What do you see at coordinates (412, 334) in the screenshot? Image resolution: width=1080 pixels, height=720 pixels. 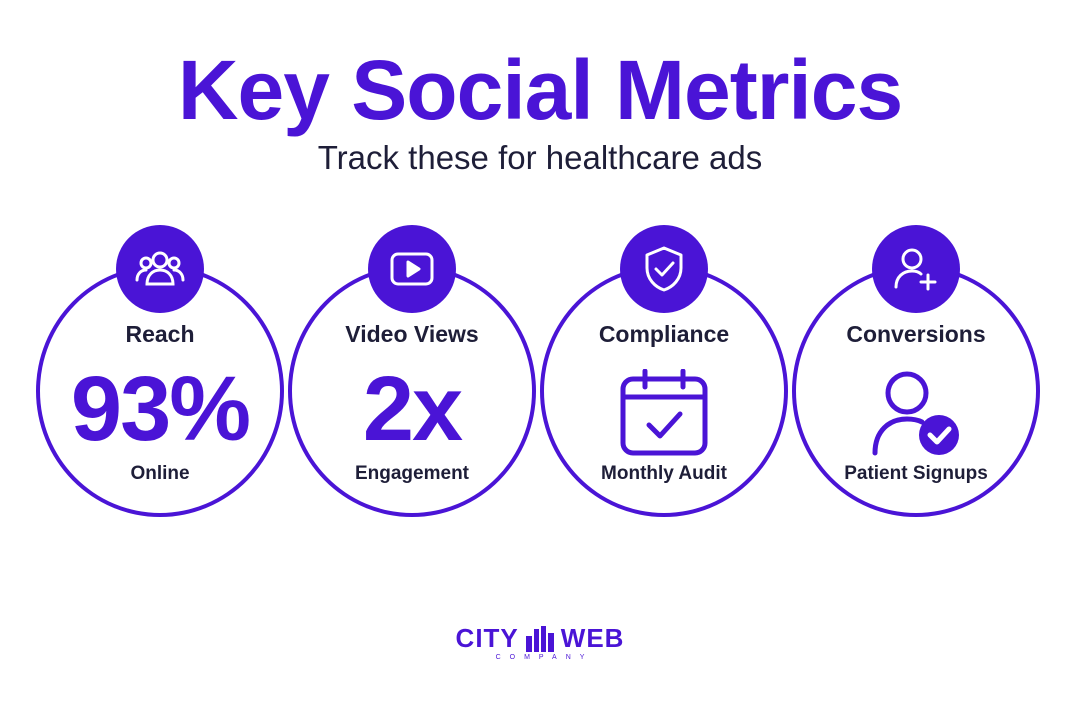 I see `metric-label: Video Views` at bounding box center [412, 334].